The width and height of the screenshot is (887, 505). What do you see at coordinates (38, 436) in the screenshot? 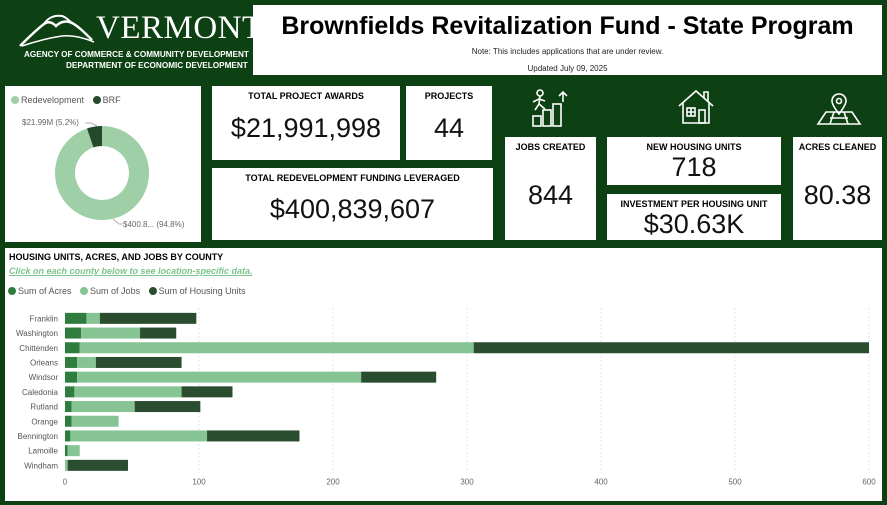
I see `y-tick-label: Bennington` at bounding box center [38, 436].